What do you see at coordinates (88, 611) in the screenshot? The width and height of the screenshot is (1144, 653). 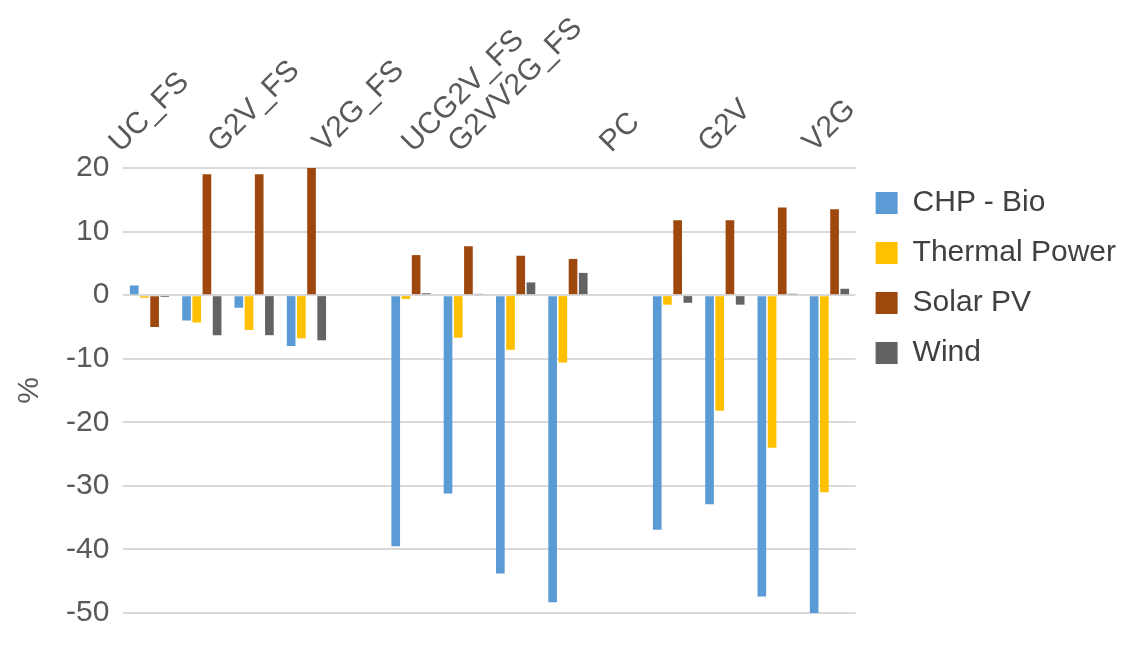 I see `y-tick-label: -50` at bounding box center [88, 611].